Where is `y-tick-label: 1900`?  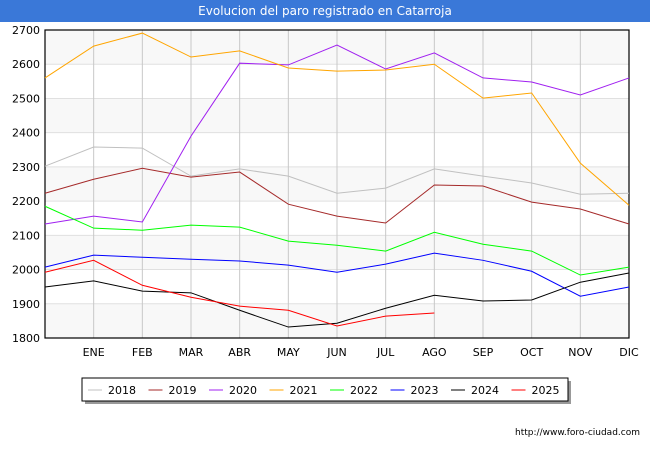
y-tick-label: 1900 is located at coordinates (26, 304).